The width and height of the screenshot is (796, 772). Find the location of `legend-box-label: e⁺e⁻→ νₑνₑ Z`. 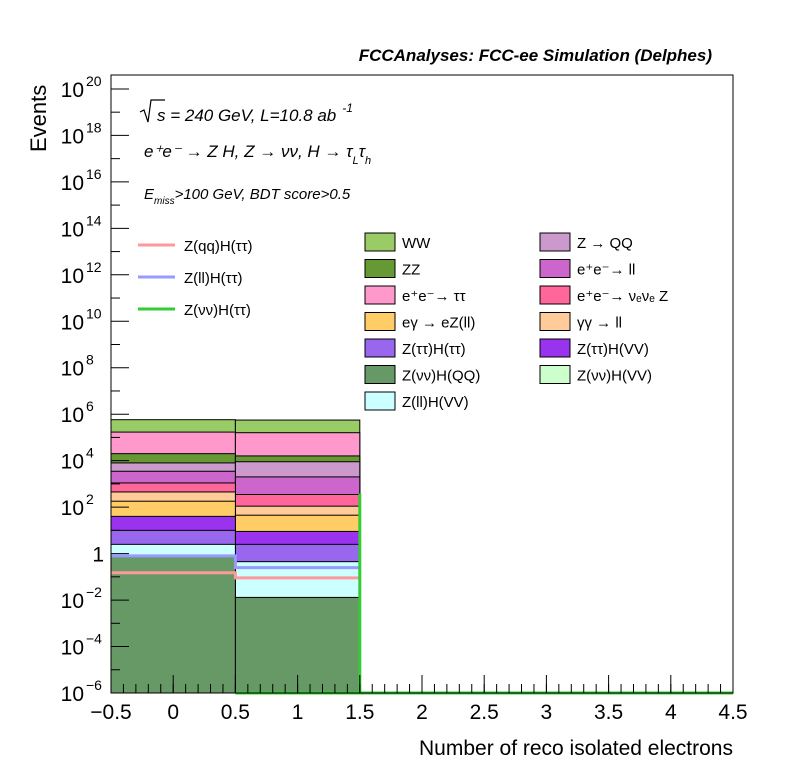

legend-box-label: e⁺e⁻→ νₑνₑ Z is located at coordinates (622, 296).